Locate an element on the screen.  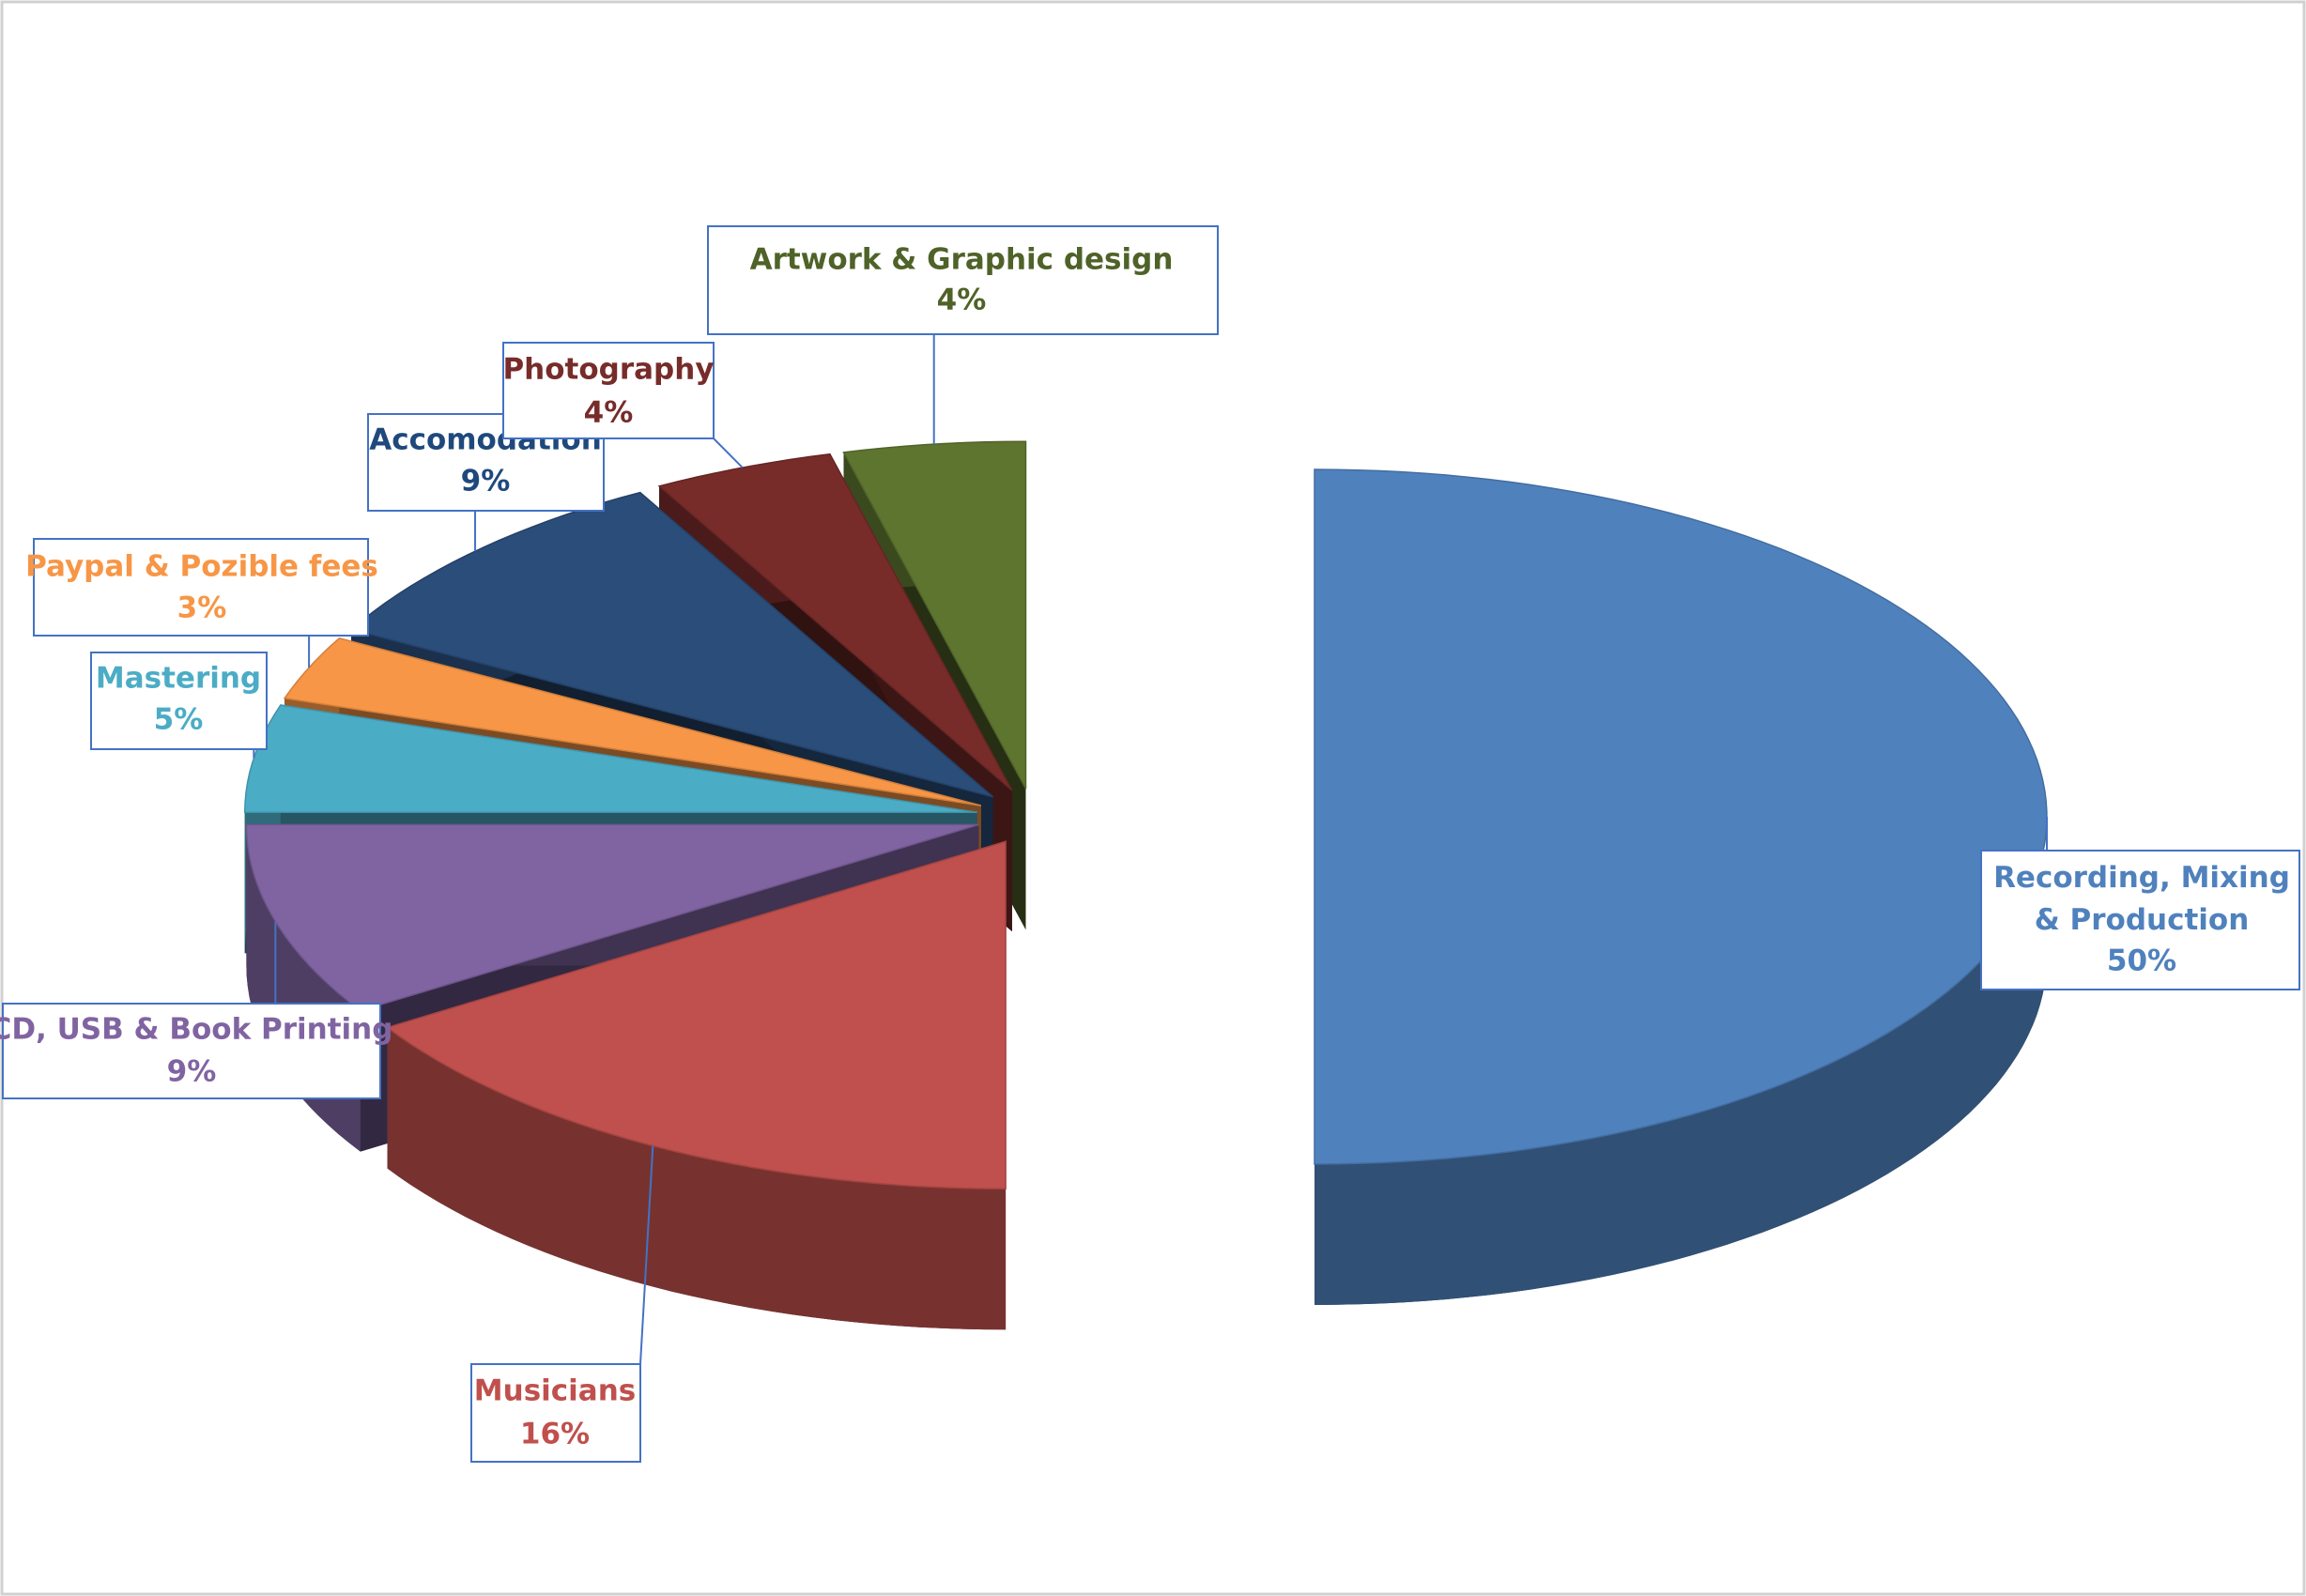
category-label: Photography is located at coordinates (608, 370).